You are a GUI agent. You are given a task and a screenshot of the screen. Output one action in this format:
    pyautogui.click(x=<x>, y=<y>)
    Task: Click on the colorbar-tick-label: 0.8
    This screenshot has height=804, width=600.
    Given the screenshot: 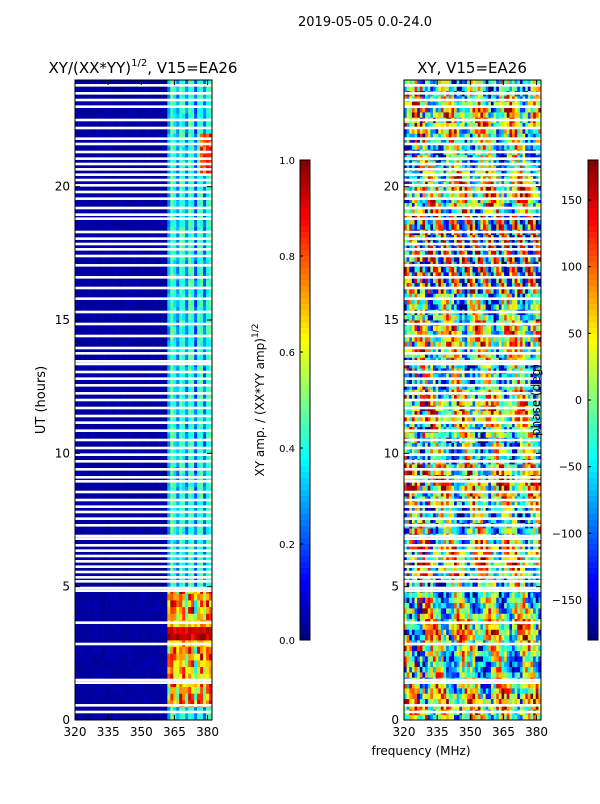 What is the action you would take?
    pyautogui.click(x=287, y=257)
    